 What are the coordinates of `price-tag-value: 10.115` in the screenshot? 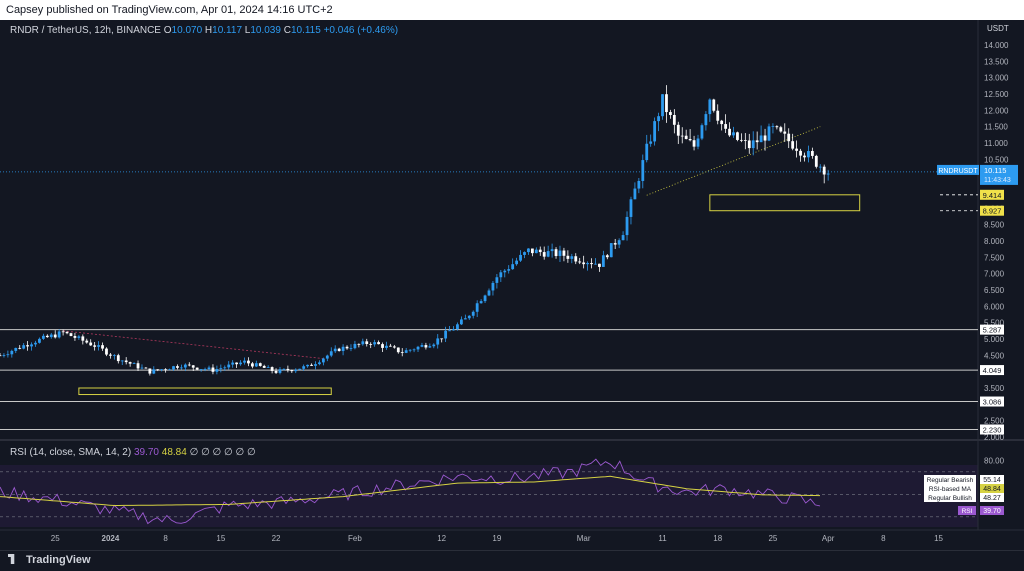 It's located at (995, 170).